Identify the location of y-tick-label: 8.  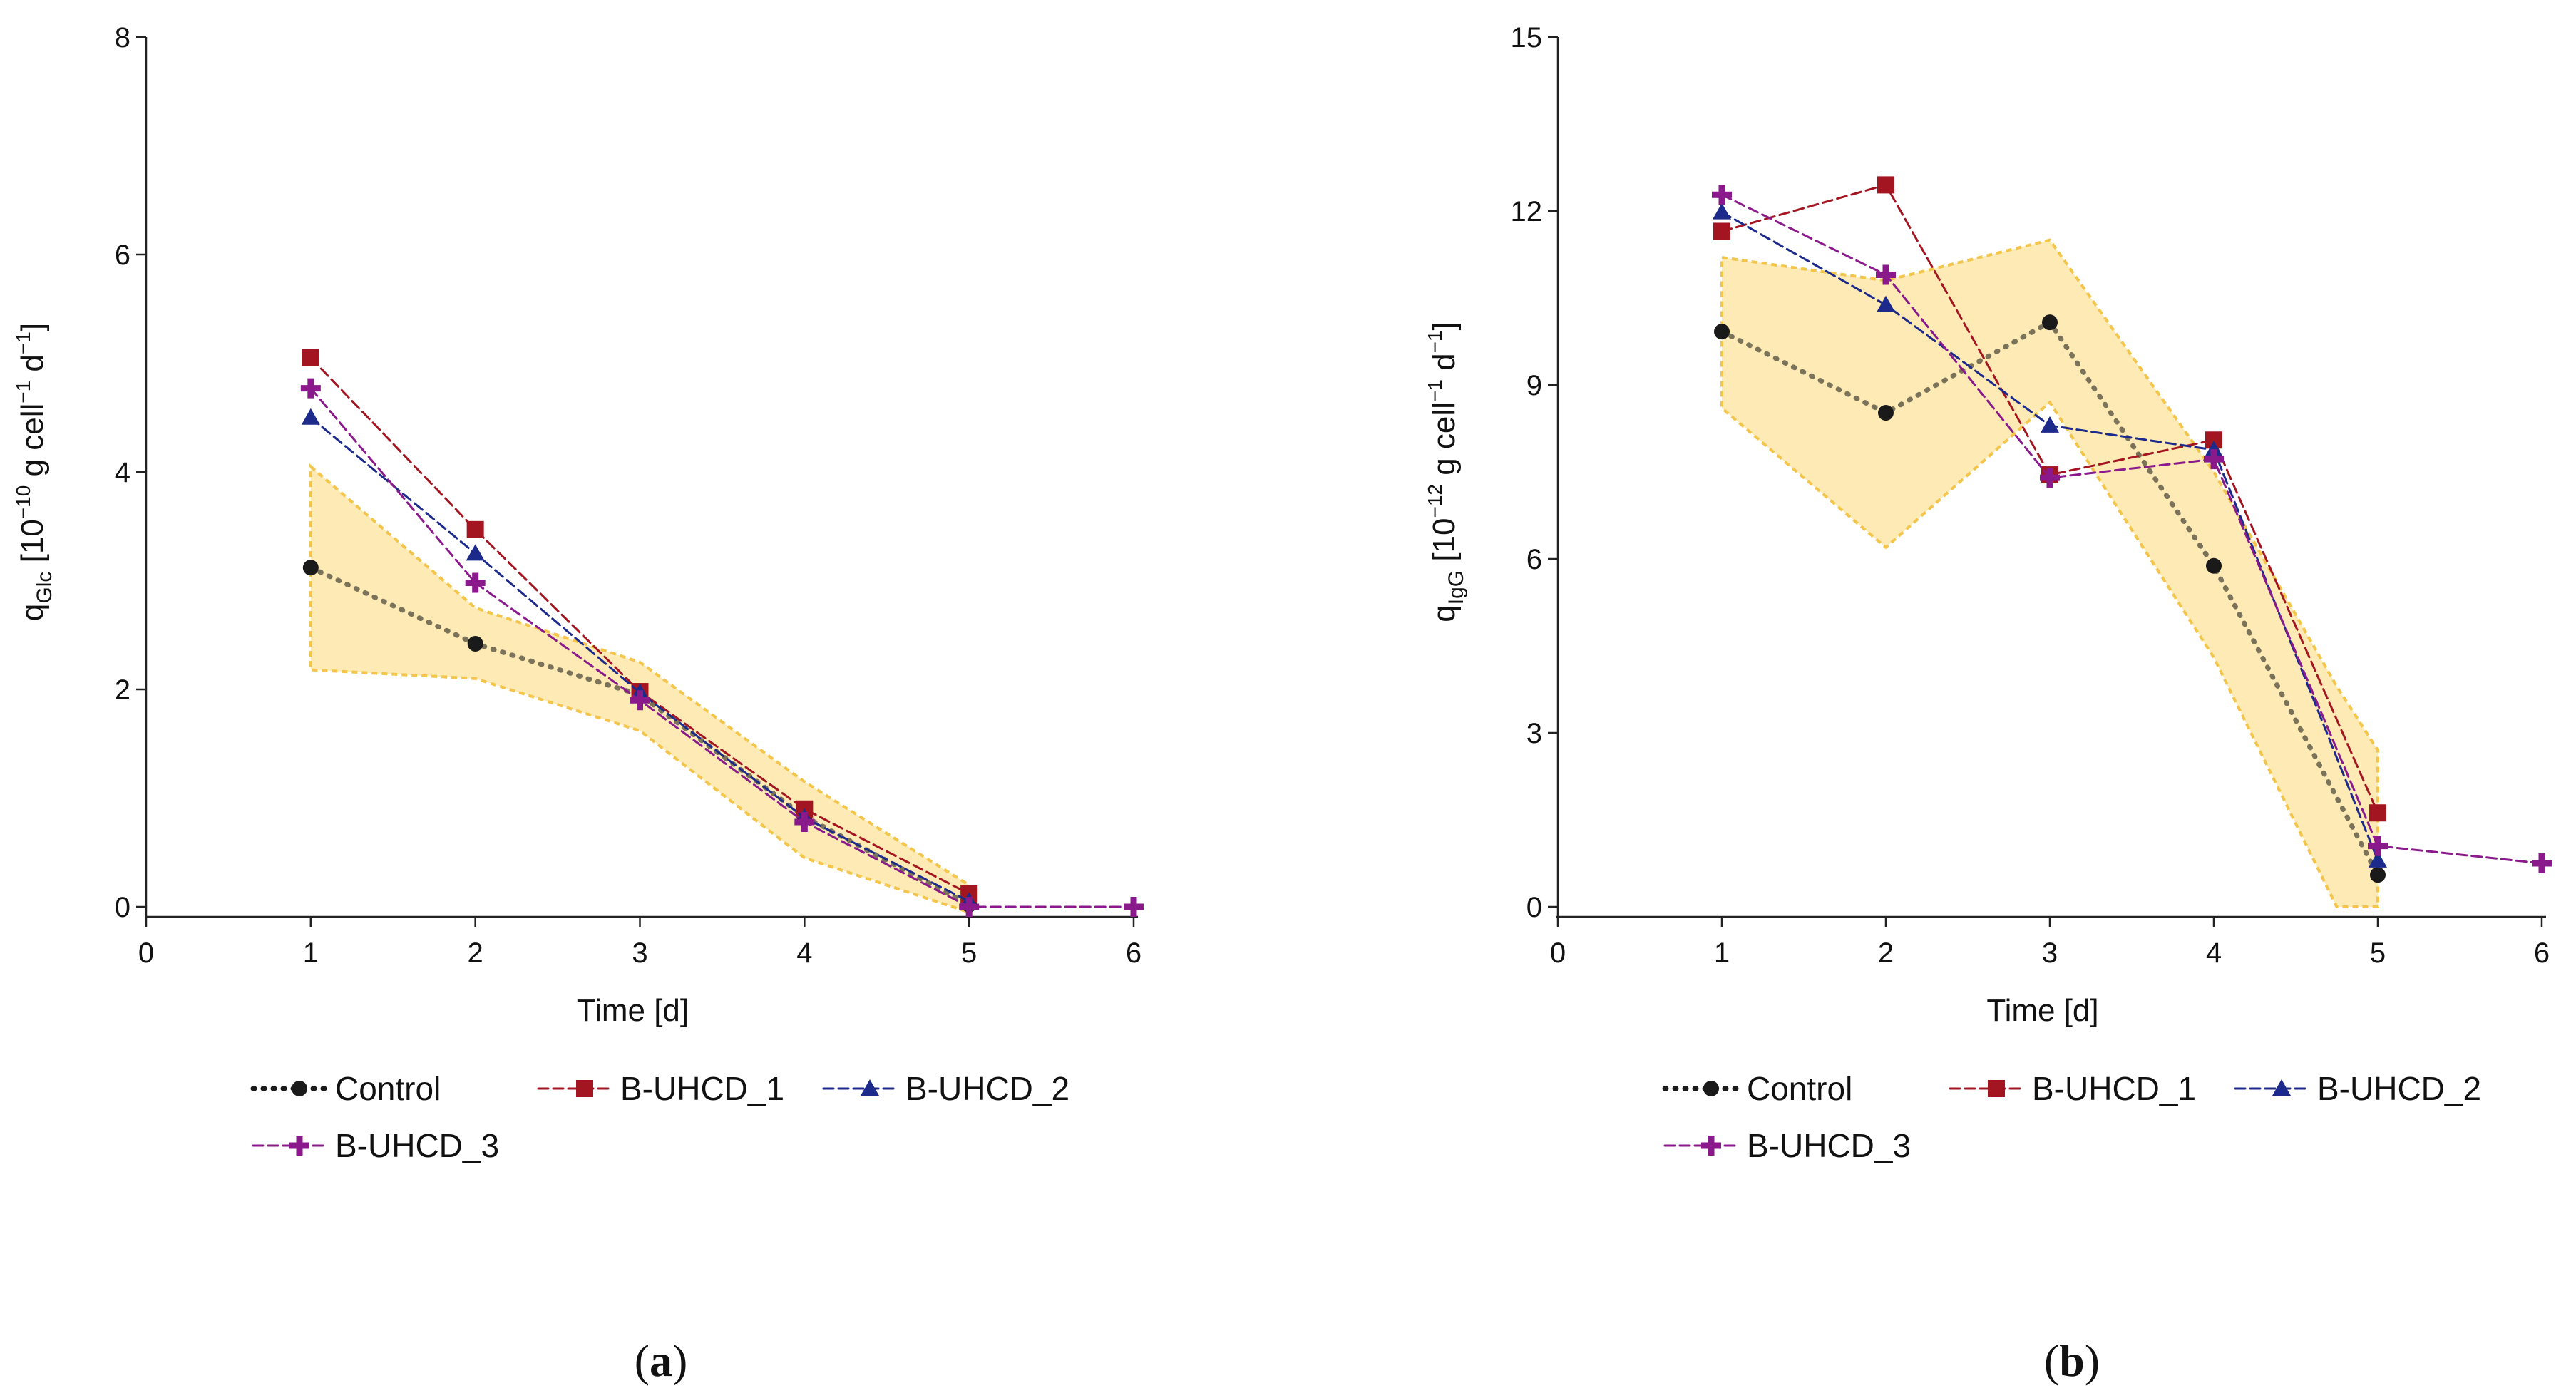
(122, 37).